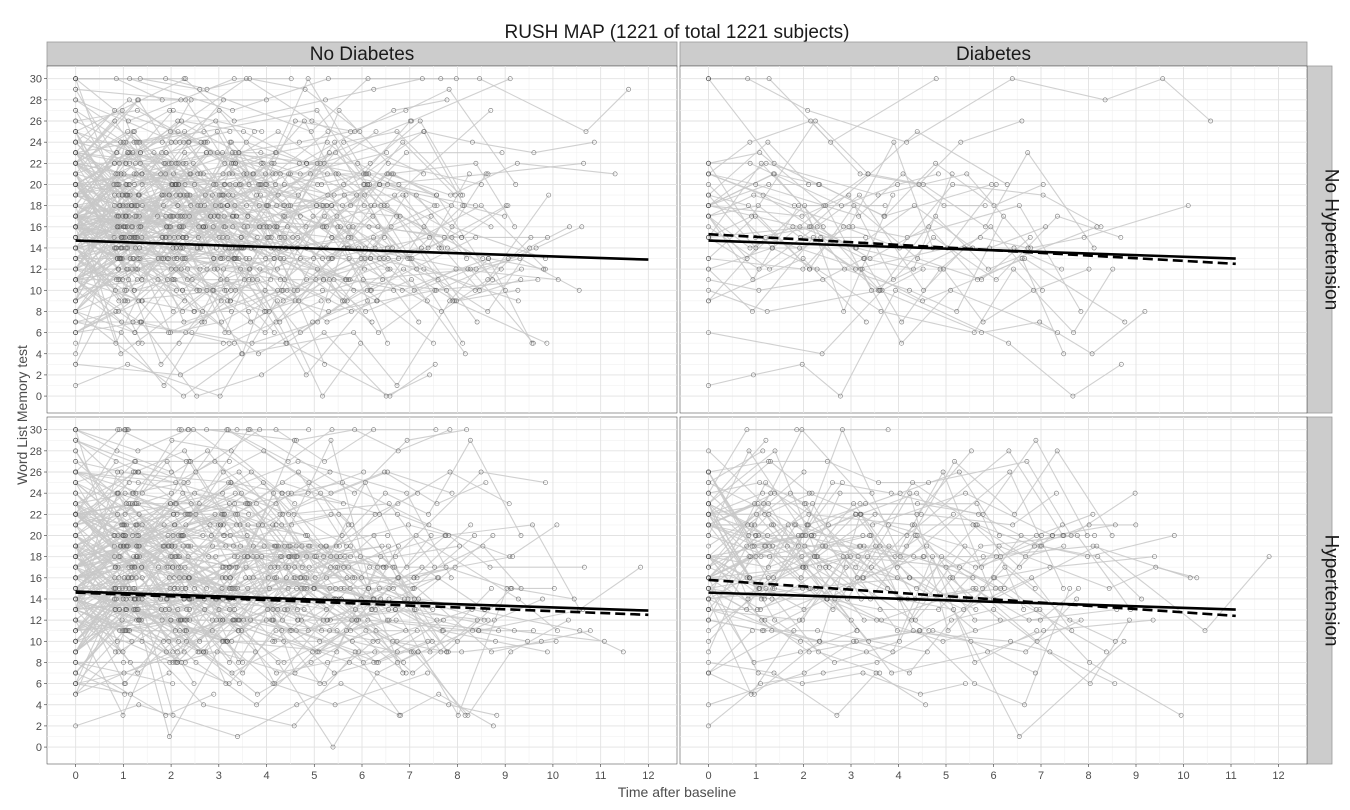  What do you see at coordinates (946, 776) in the screenshot?
I see `x-tick-label: 5` at bounding box center [946, 776].